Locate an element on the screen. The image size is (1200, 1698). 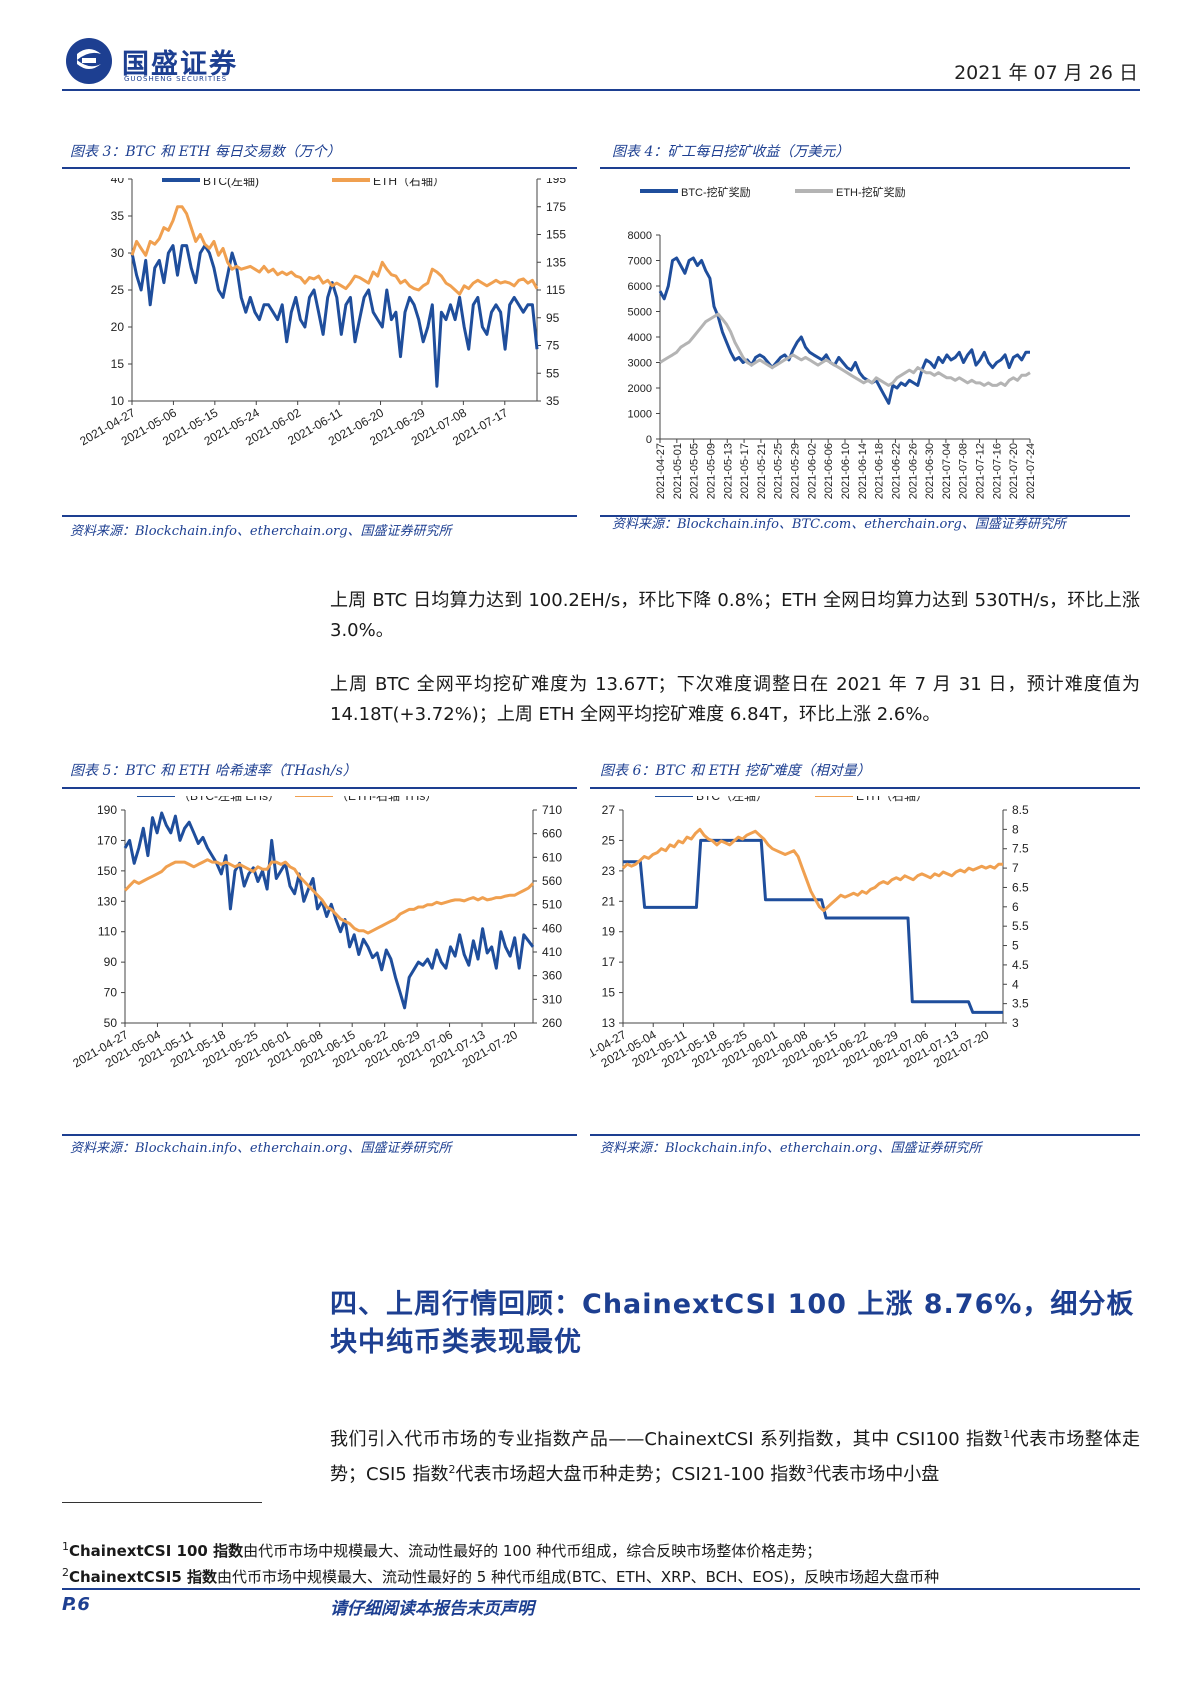
x-tick-label: 2021-05-21 is located at coordinates (762, 471).